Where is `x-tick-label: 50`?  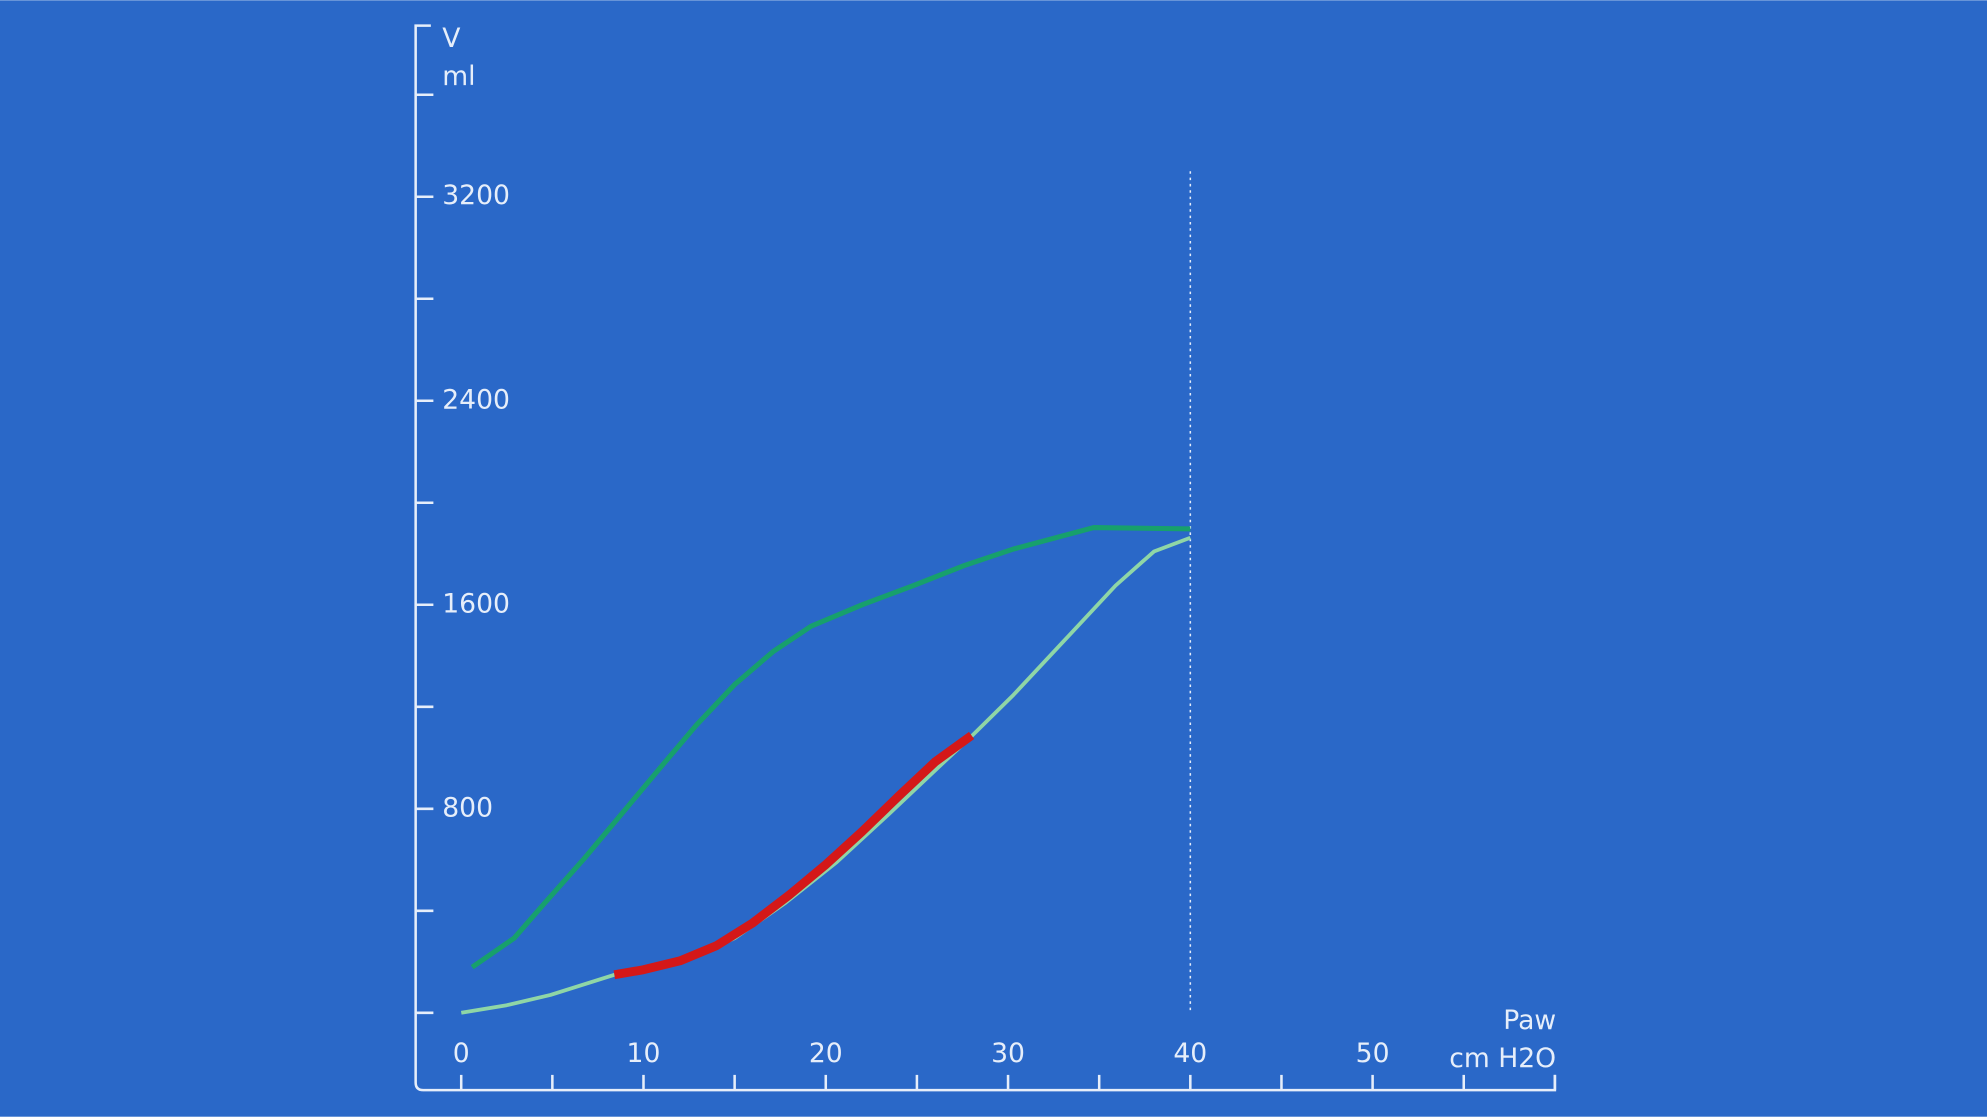
x-tick-label: 50 is located at coordinates (1373, 1053).